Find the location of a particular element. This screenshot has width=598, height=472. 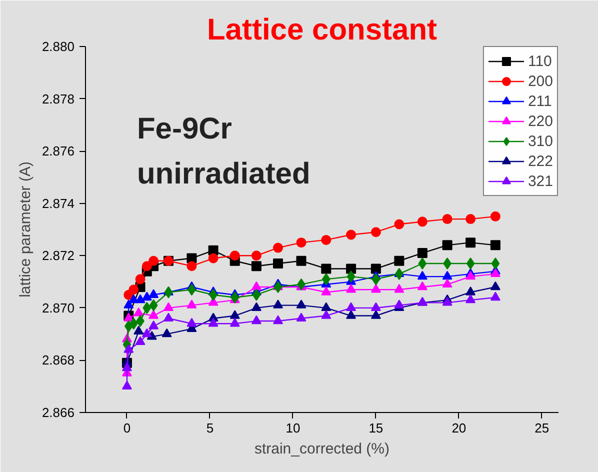

legend-label: 200 is located at coordinates (540, 81).